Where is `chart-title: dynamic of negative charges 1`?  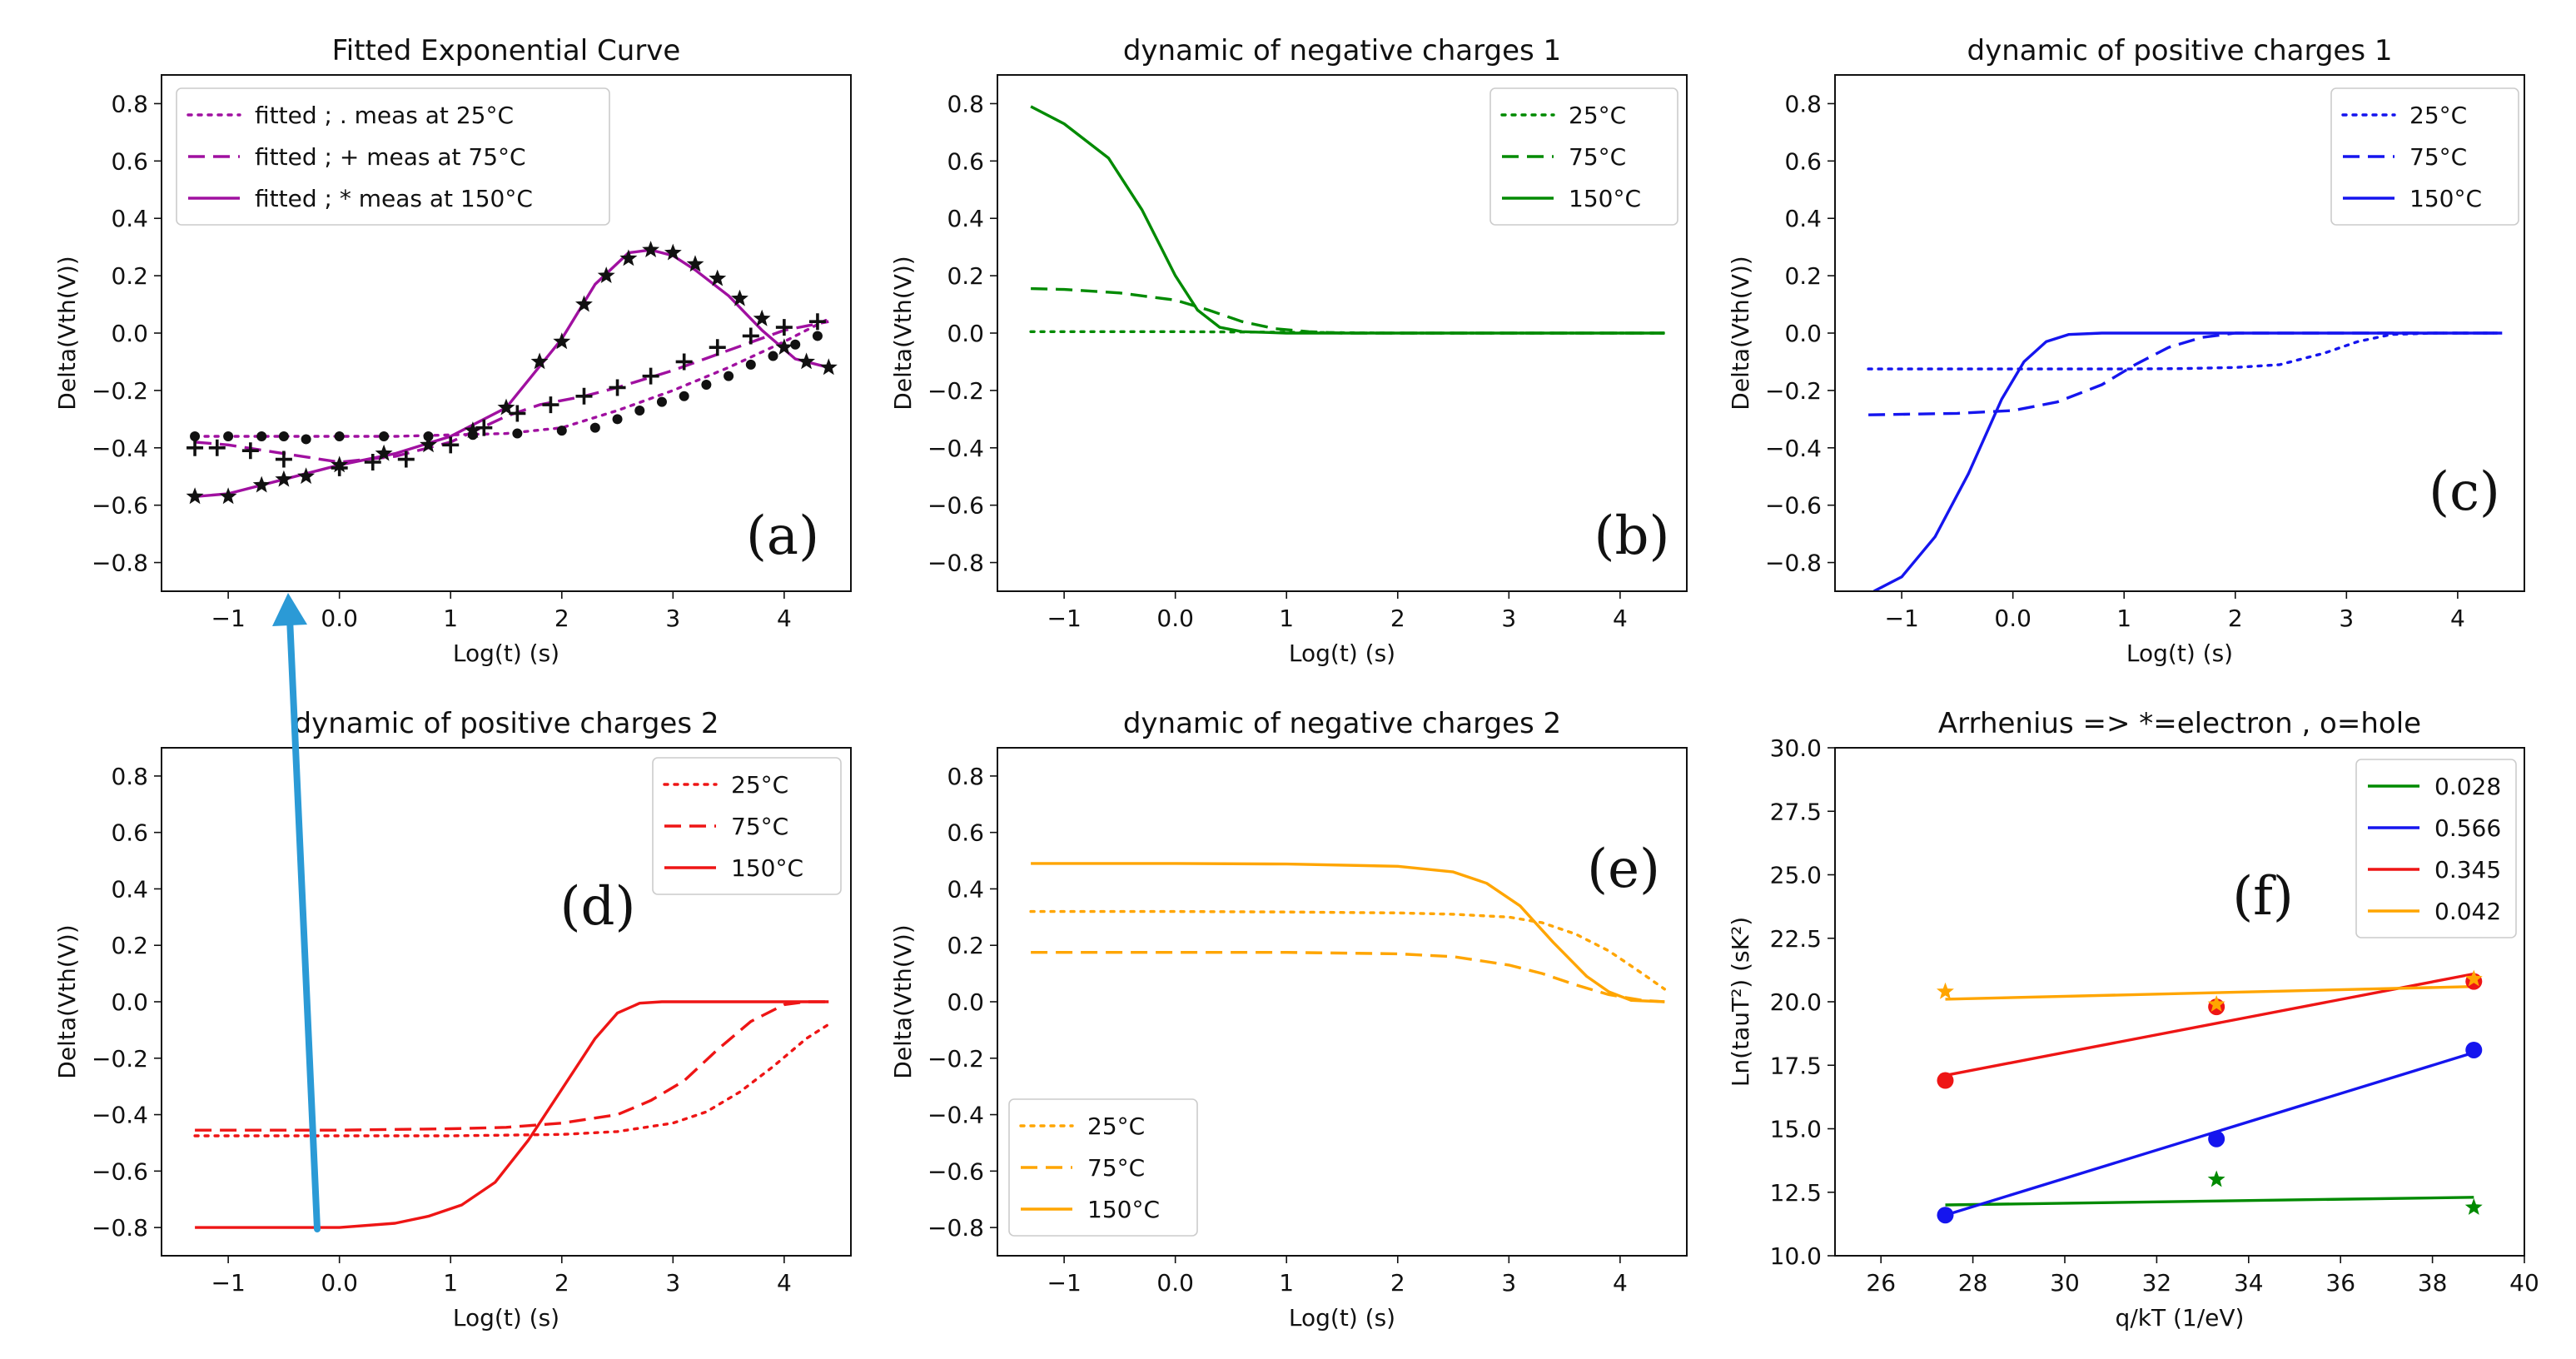 chart-title: dynamic of negative charges 1 is located at coordinates (1342, 50).